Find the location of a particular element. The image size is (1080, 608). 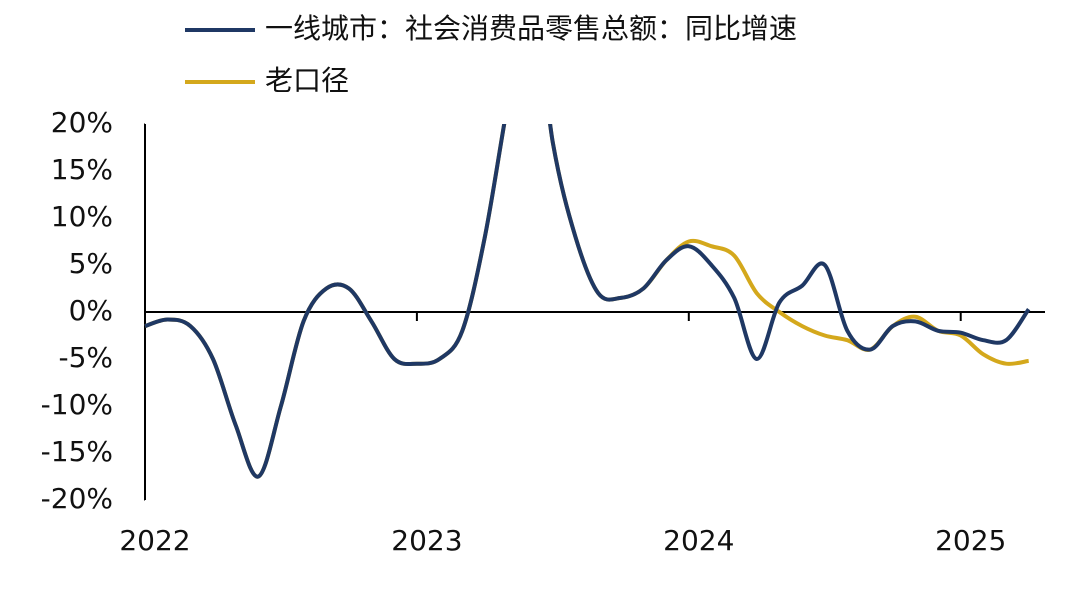

y-tick-label: 10% is located at coordinates (82, 216).